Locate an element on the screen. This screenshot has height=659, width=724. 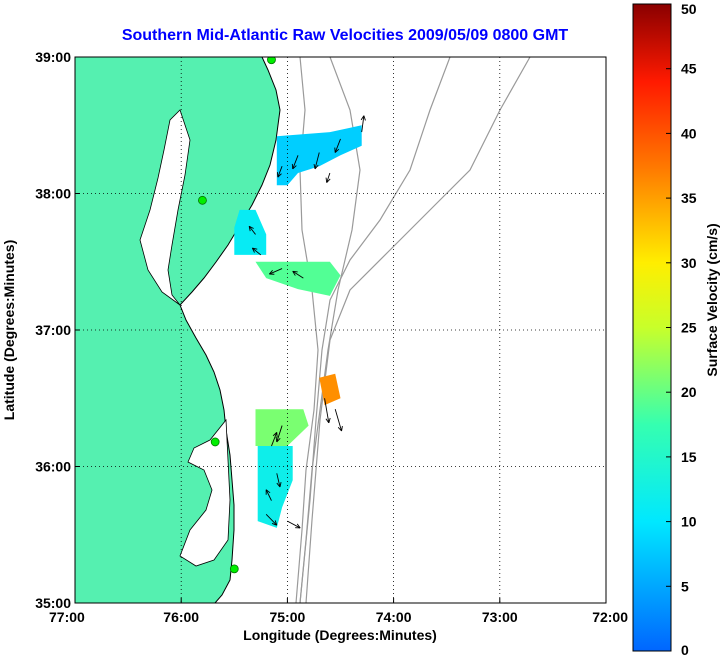
x-tick-label: 72:00 is located at coordinates (610, 617).